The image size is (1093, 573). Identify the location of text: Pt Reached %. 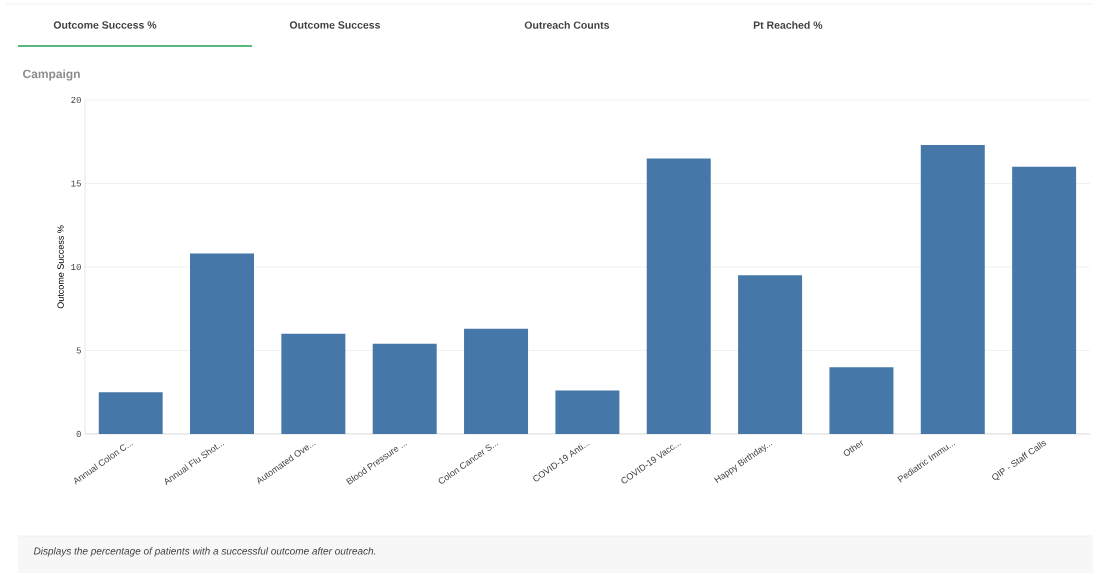
(788, 25).